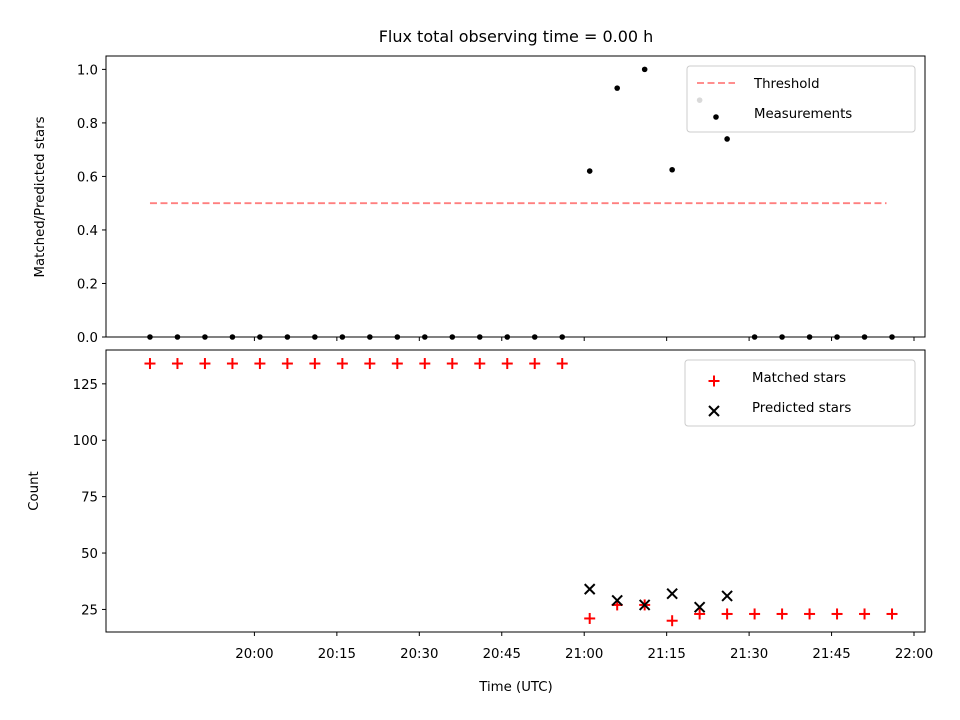 The width and height of the screenshot is (960, 720). Describe the element at coordinates (803, 114) in the screenshot. I see `legend-label: Measurements` at that location.